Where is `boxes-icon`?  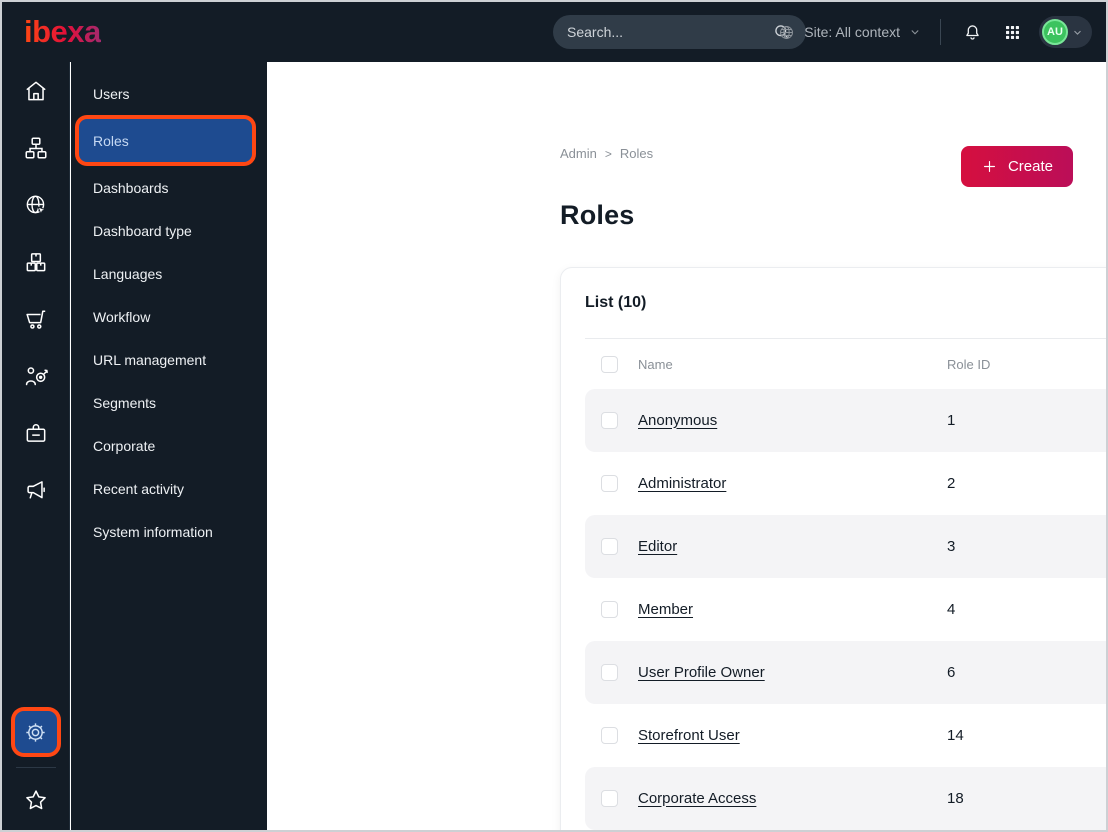 boxes-icon is located at coordinates (36, 262).